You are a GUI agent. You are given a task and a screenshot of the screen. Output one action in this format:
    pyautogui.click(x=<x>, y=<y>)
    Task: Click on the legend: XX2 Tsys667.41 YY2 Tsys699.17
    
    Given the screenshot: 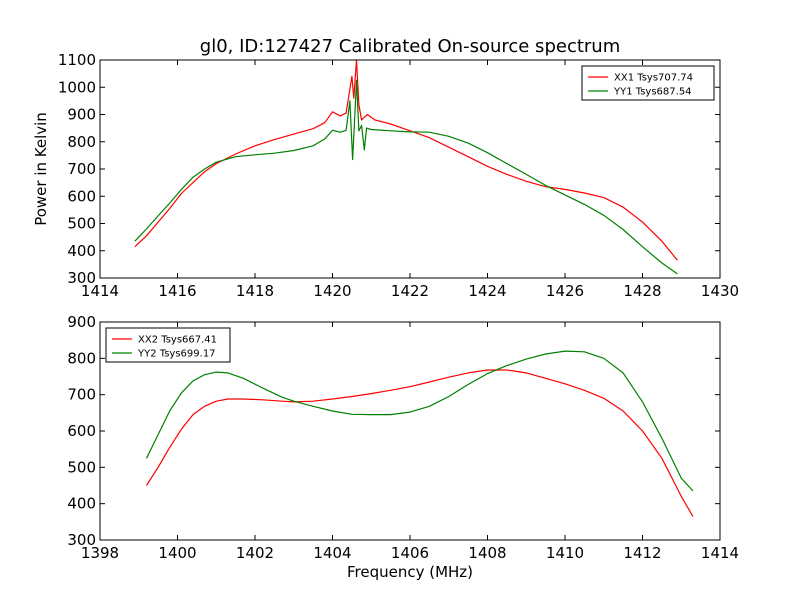 What is the action you would take?
    pyautogui.click(x=168, y=345)
    